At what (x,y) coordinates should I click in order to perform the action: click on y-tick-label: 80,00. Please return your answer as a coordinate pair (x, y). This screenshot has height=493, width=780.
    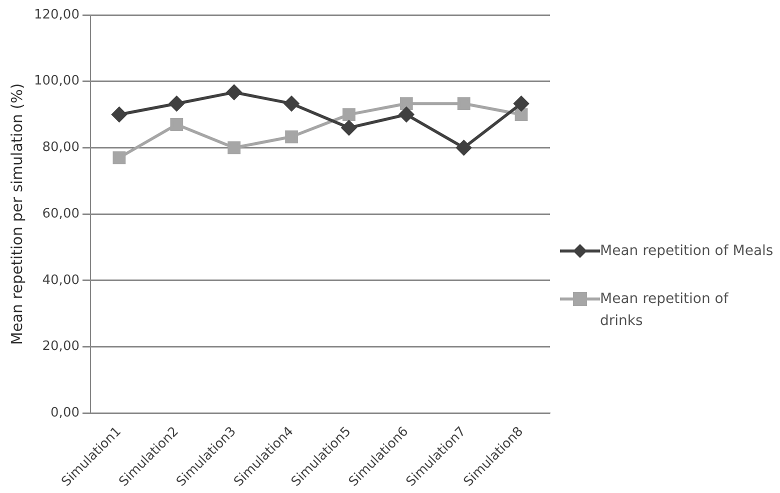
    Looking at the image, I should click on (61, 148).